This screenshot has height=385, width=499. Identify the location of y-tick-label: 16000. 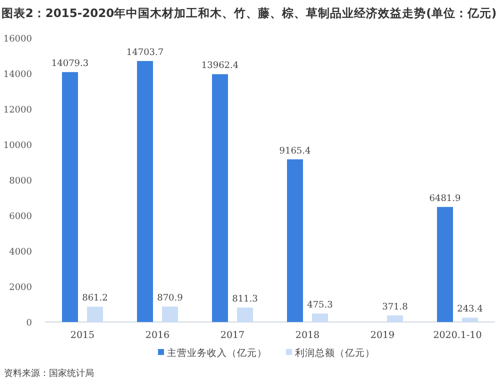
(17, 39).